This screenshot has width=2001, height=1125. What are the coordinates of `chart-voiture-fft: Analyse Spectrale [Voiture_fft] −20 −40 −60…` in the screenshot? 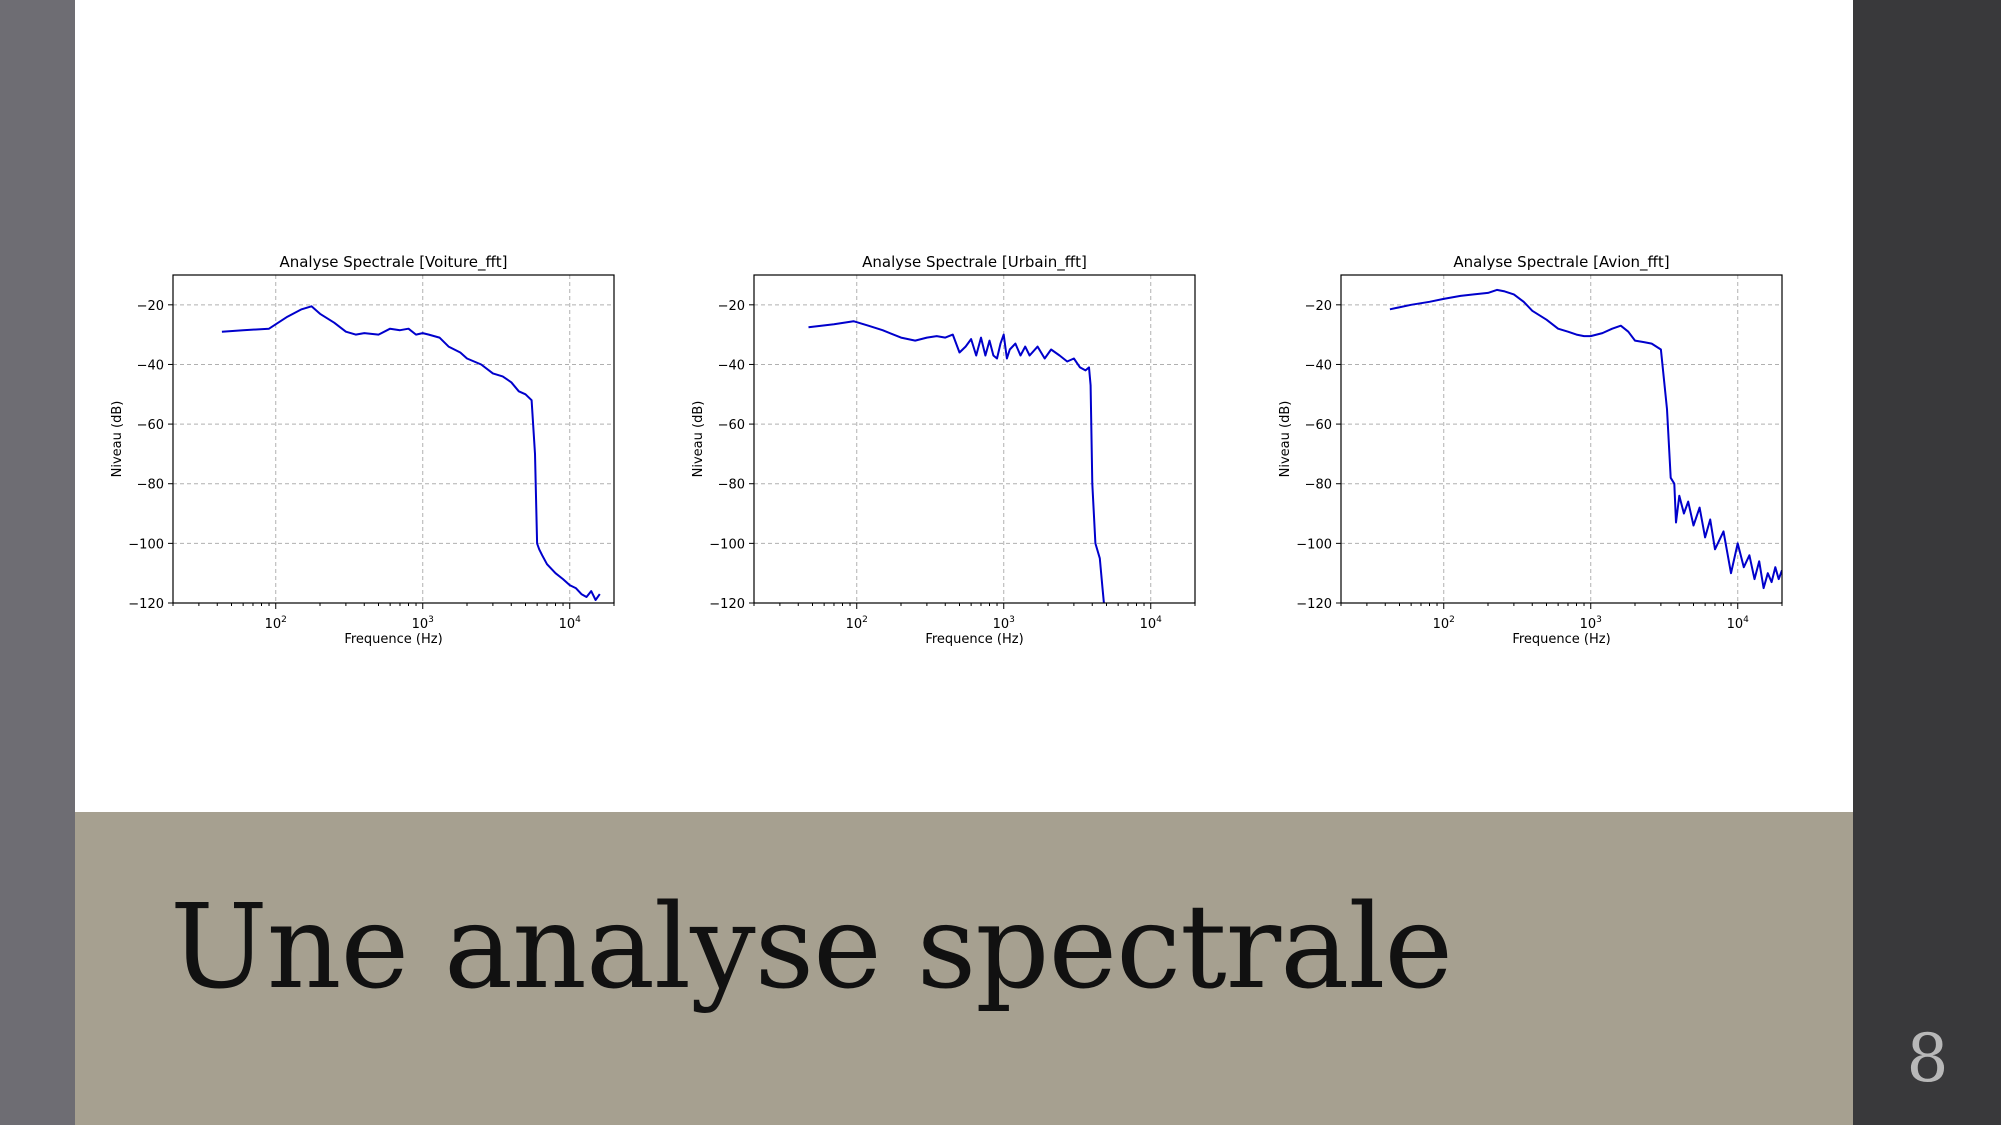 It's located at (362, 450).